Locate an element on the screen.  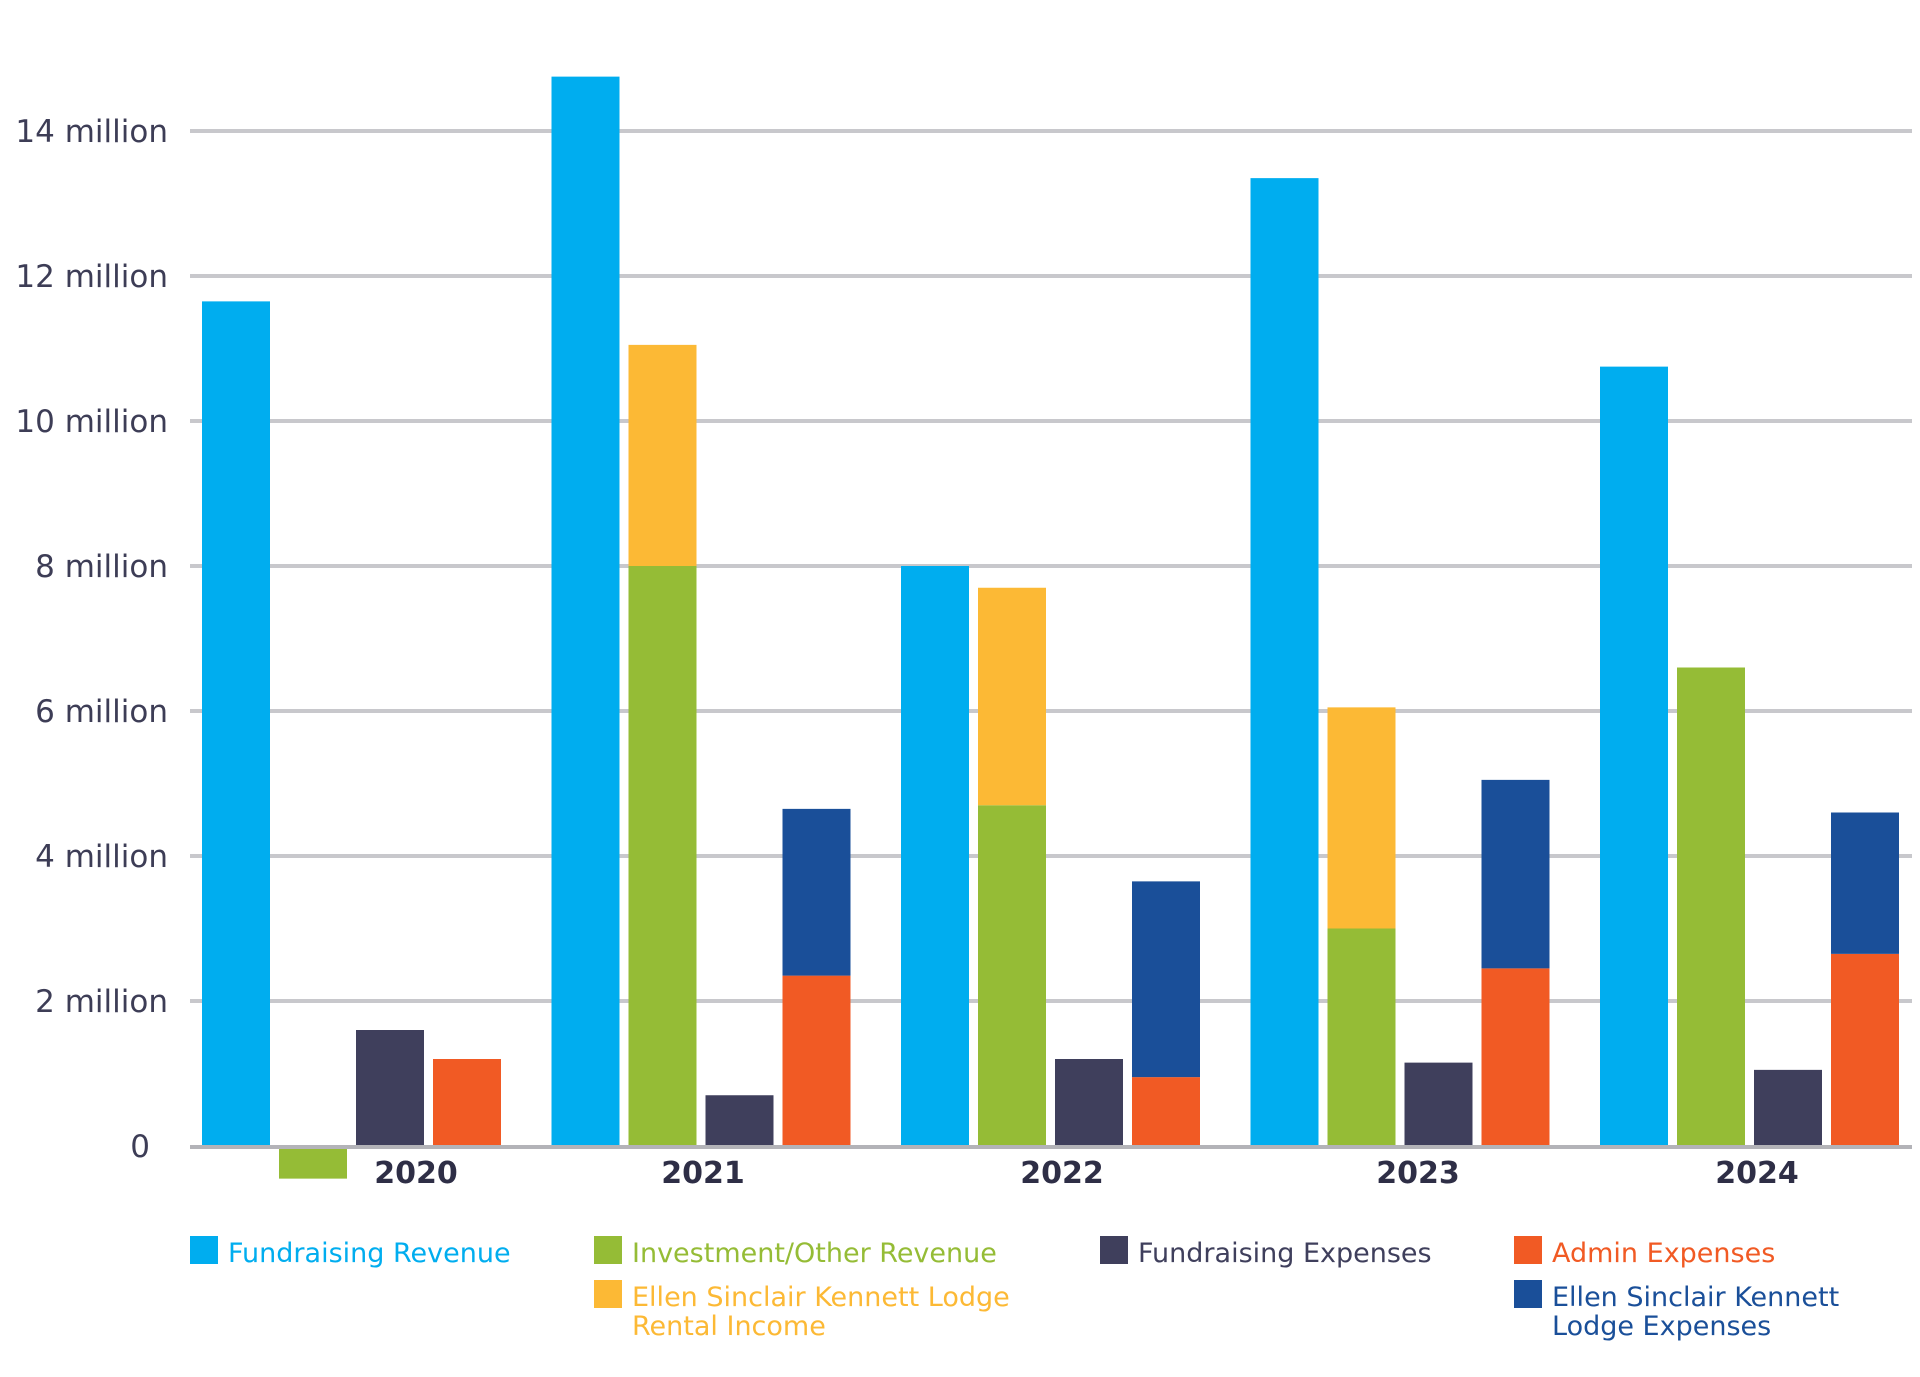
y-tick-label: 12 million is located at coordinates (91, 277).